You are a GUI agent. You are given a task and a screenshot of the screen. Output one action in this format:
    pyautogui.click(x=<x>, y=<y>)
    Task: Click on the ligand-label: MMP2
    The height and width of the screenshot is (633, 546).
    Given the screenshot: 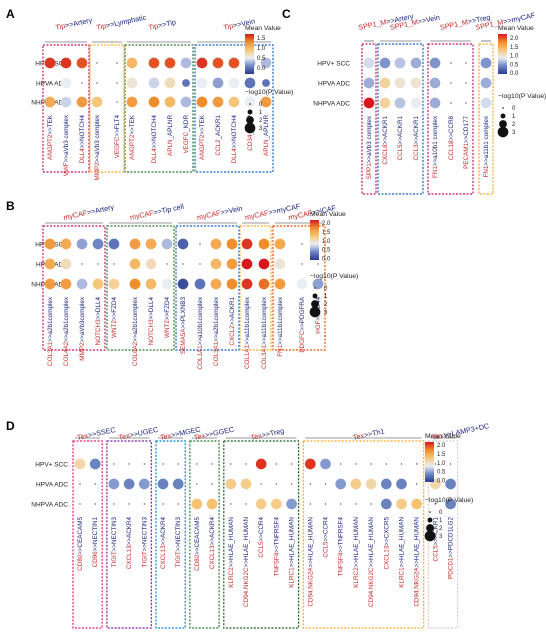 What is the action you would take?
    pyautogui.click(x=97, y=171)
    